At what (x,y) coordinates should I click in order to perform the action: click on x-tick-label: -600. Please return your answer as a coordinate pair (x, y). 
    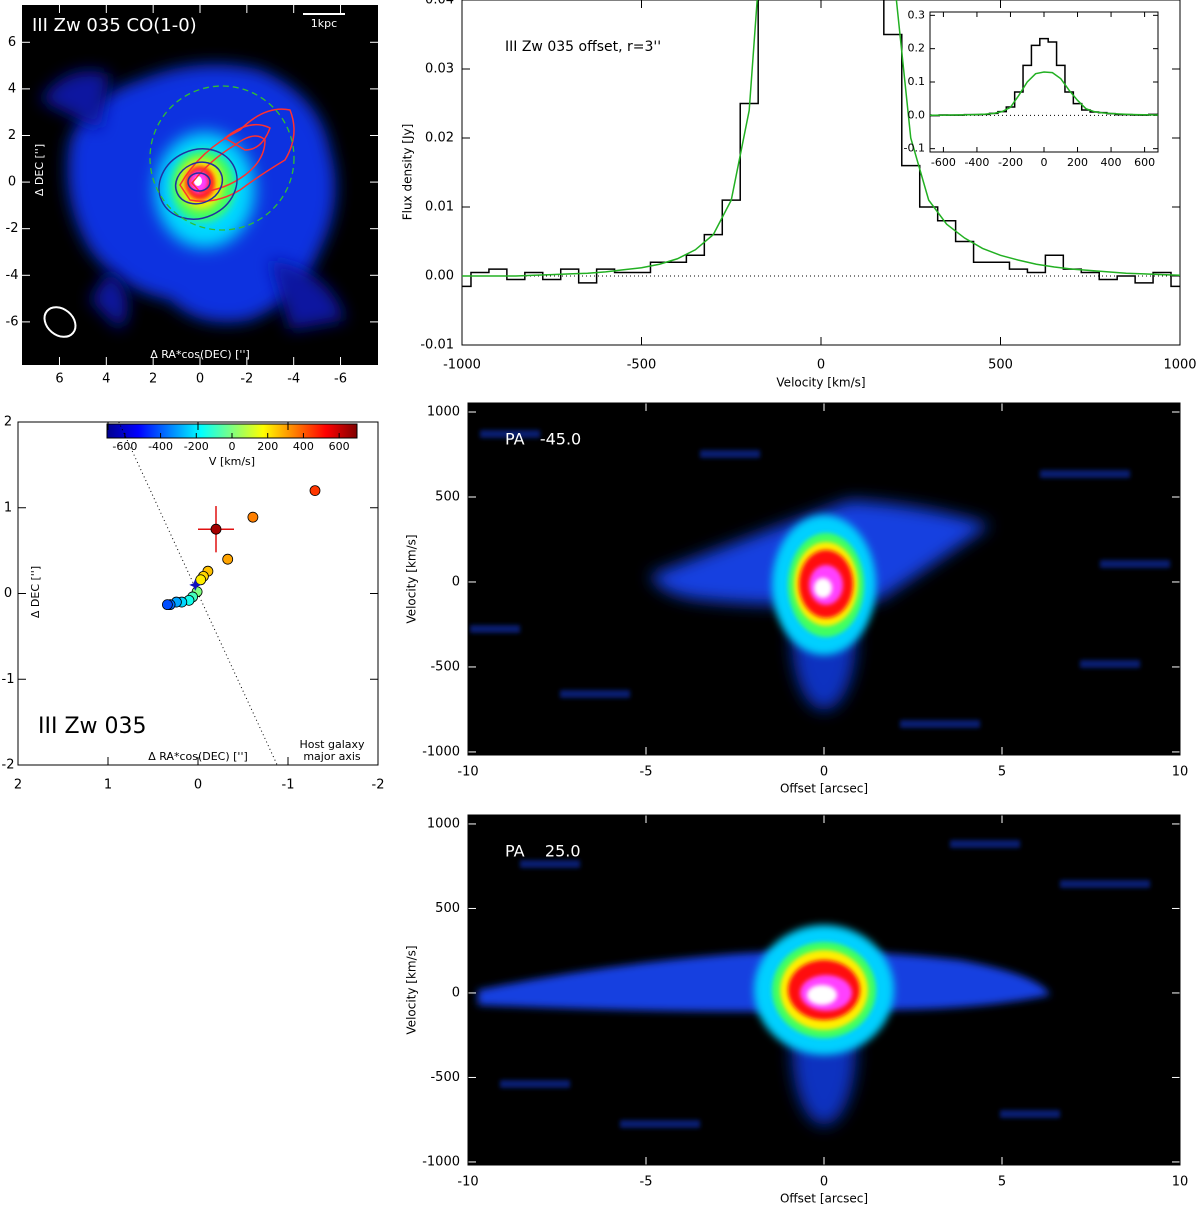
    Looking at the image, I should click on (943, 162).